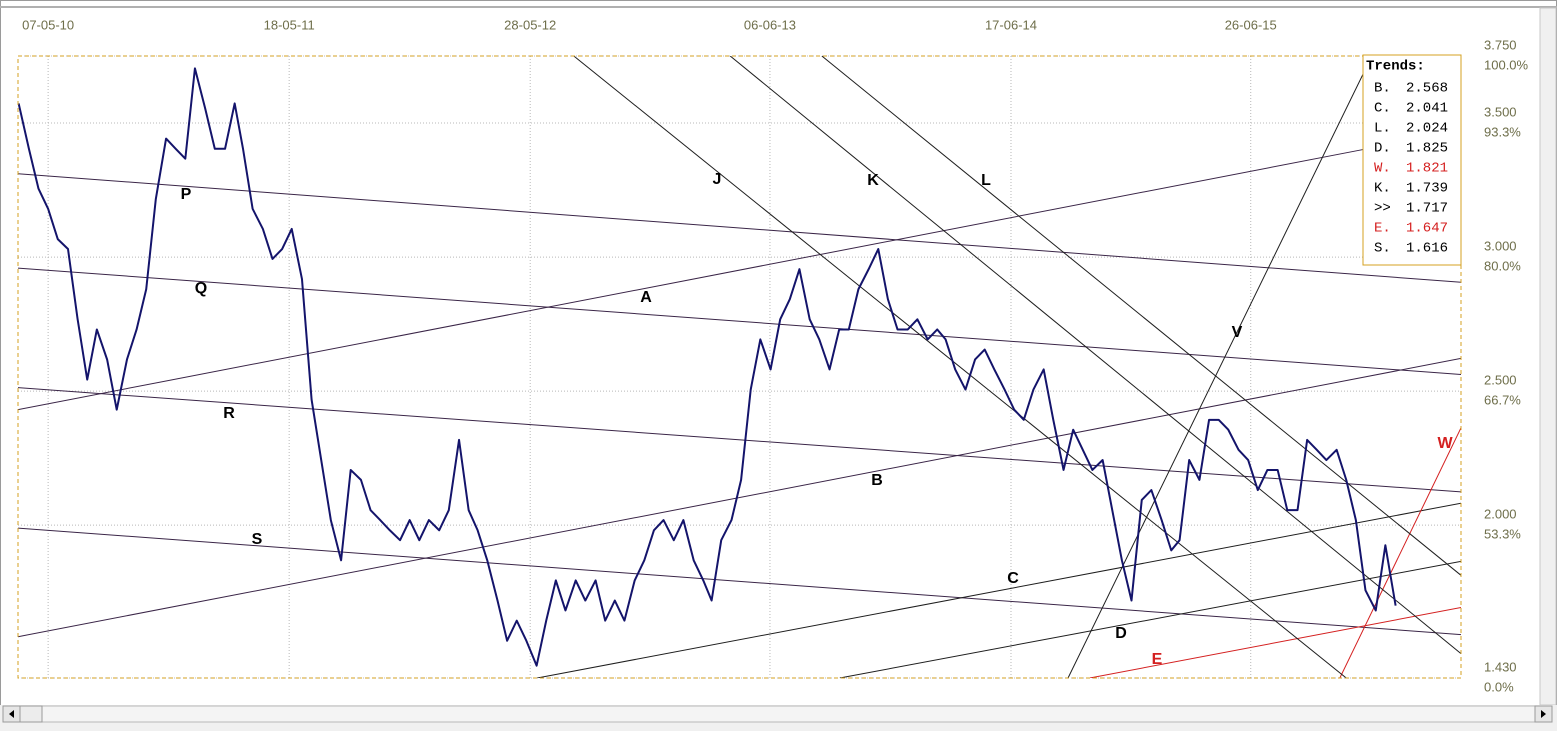 This screenshot has width=1557, height=736. What do you see at coordinates (229, 413) in the screenshot?
I see `trend-label: R` at bounding box center [229, 413].